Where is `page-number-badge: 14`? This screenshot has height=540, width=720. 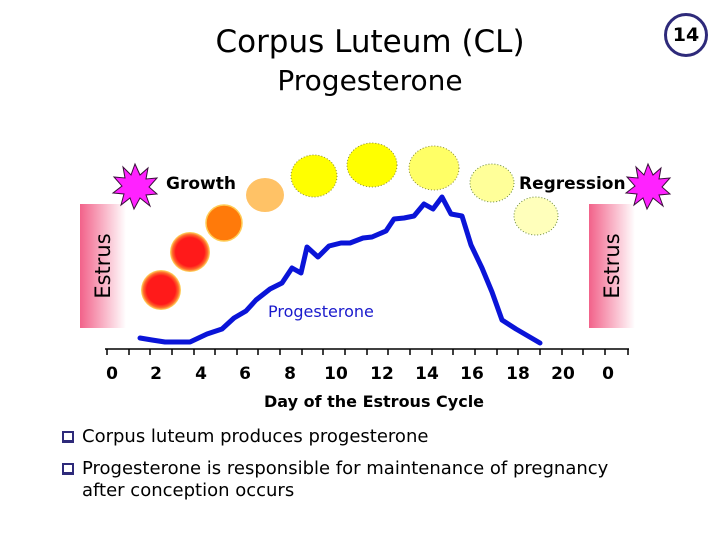 page-number-badge: 14 is located at coordinates (686, 35).